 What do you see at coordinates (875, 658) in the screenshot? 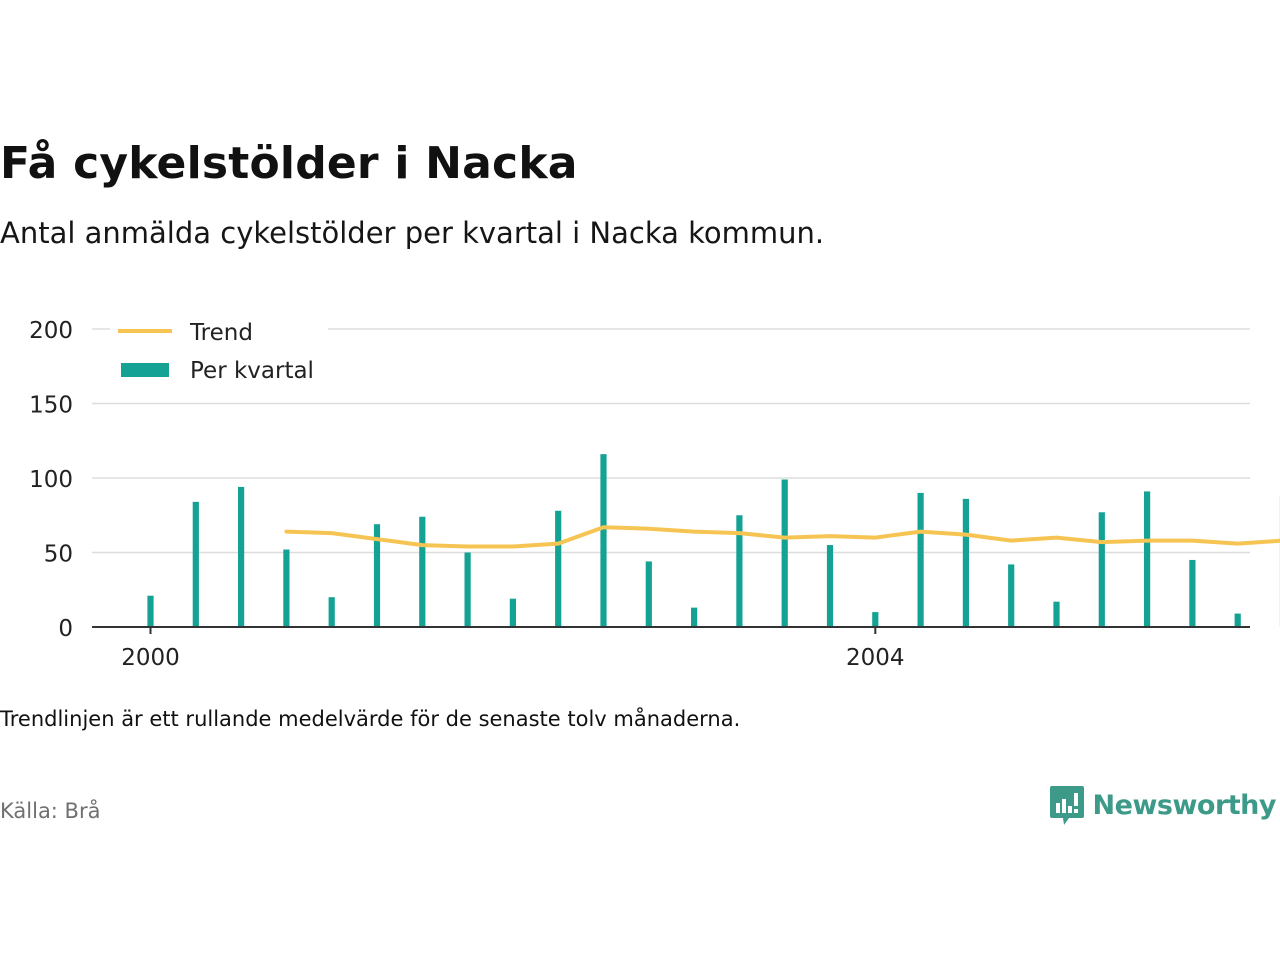
I see `x-tick-label: 2004` at bounding box center [875, 658].